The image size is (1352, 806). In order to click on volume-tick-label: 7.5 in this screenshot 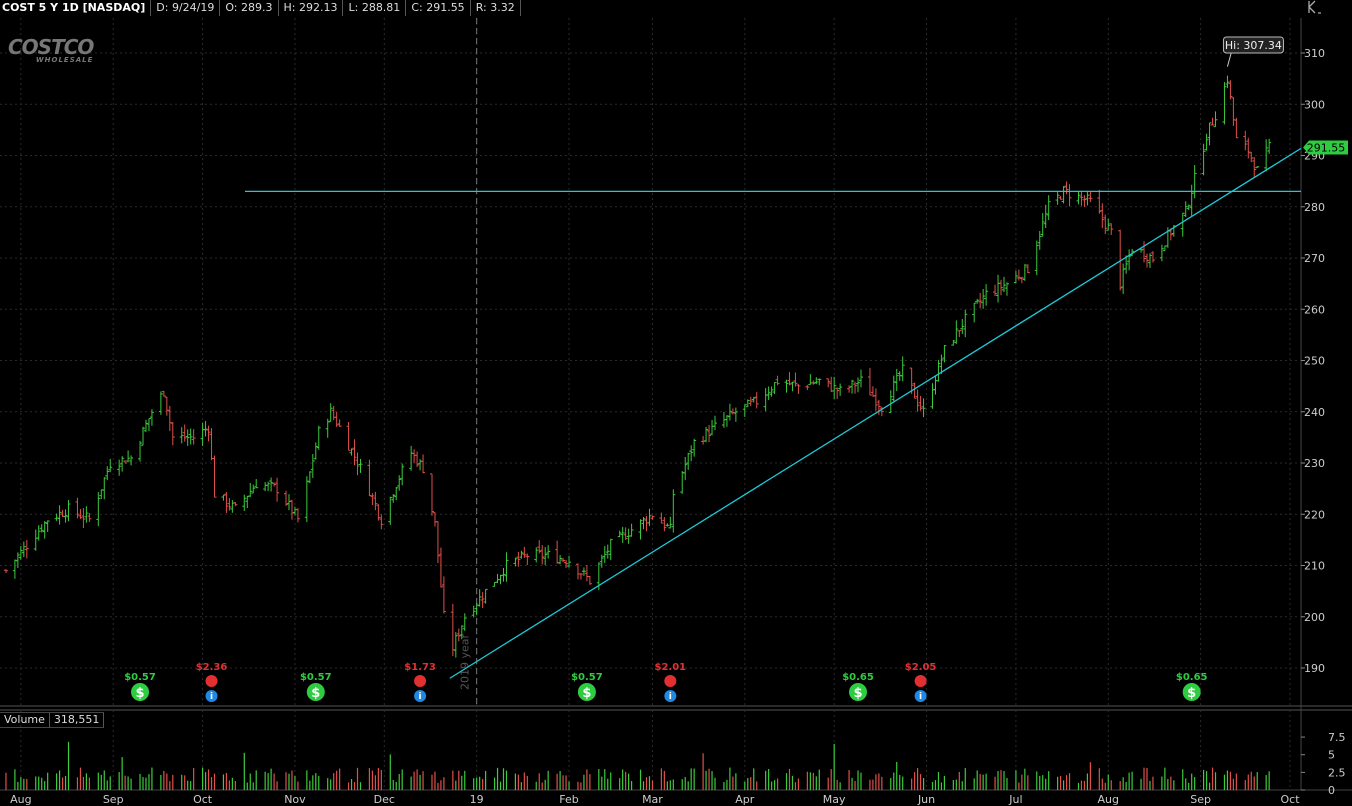, I will do `click(1337, 737)`.